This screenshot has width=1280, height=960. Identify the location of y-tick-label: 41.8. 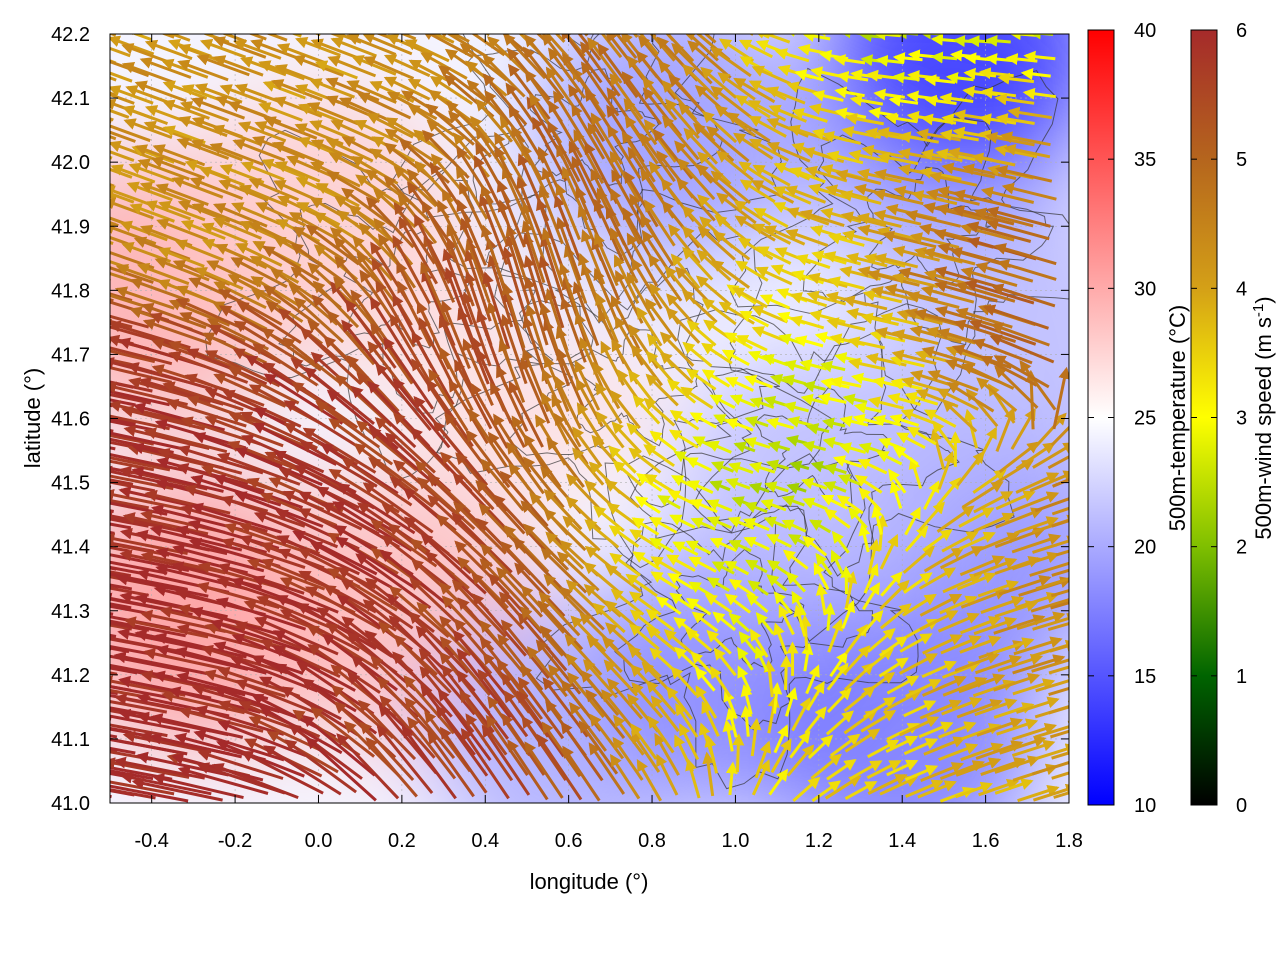
(70, 291).